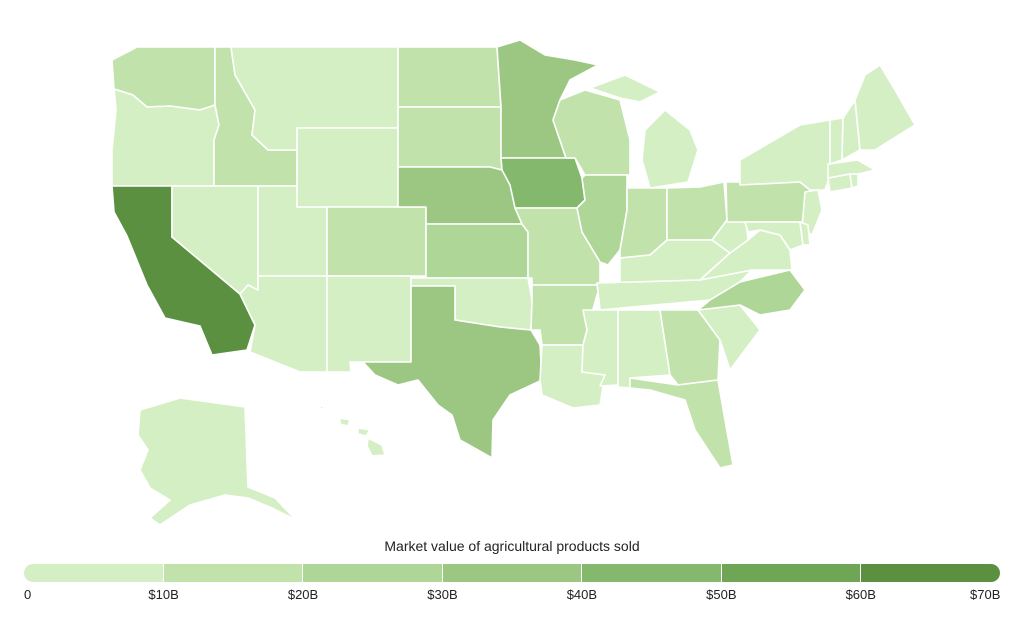 The height and width of the screenshot is (618, 1024). I want to click on state-pa, so click(768, 202).